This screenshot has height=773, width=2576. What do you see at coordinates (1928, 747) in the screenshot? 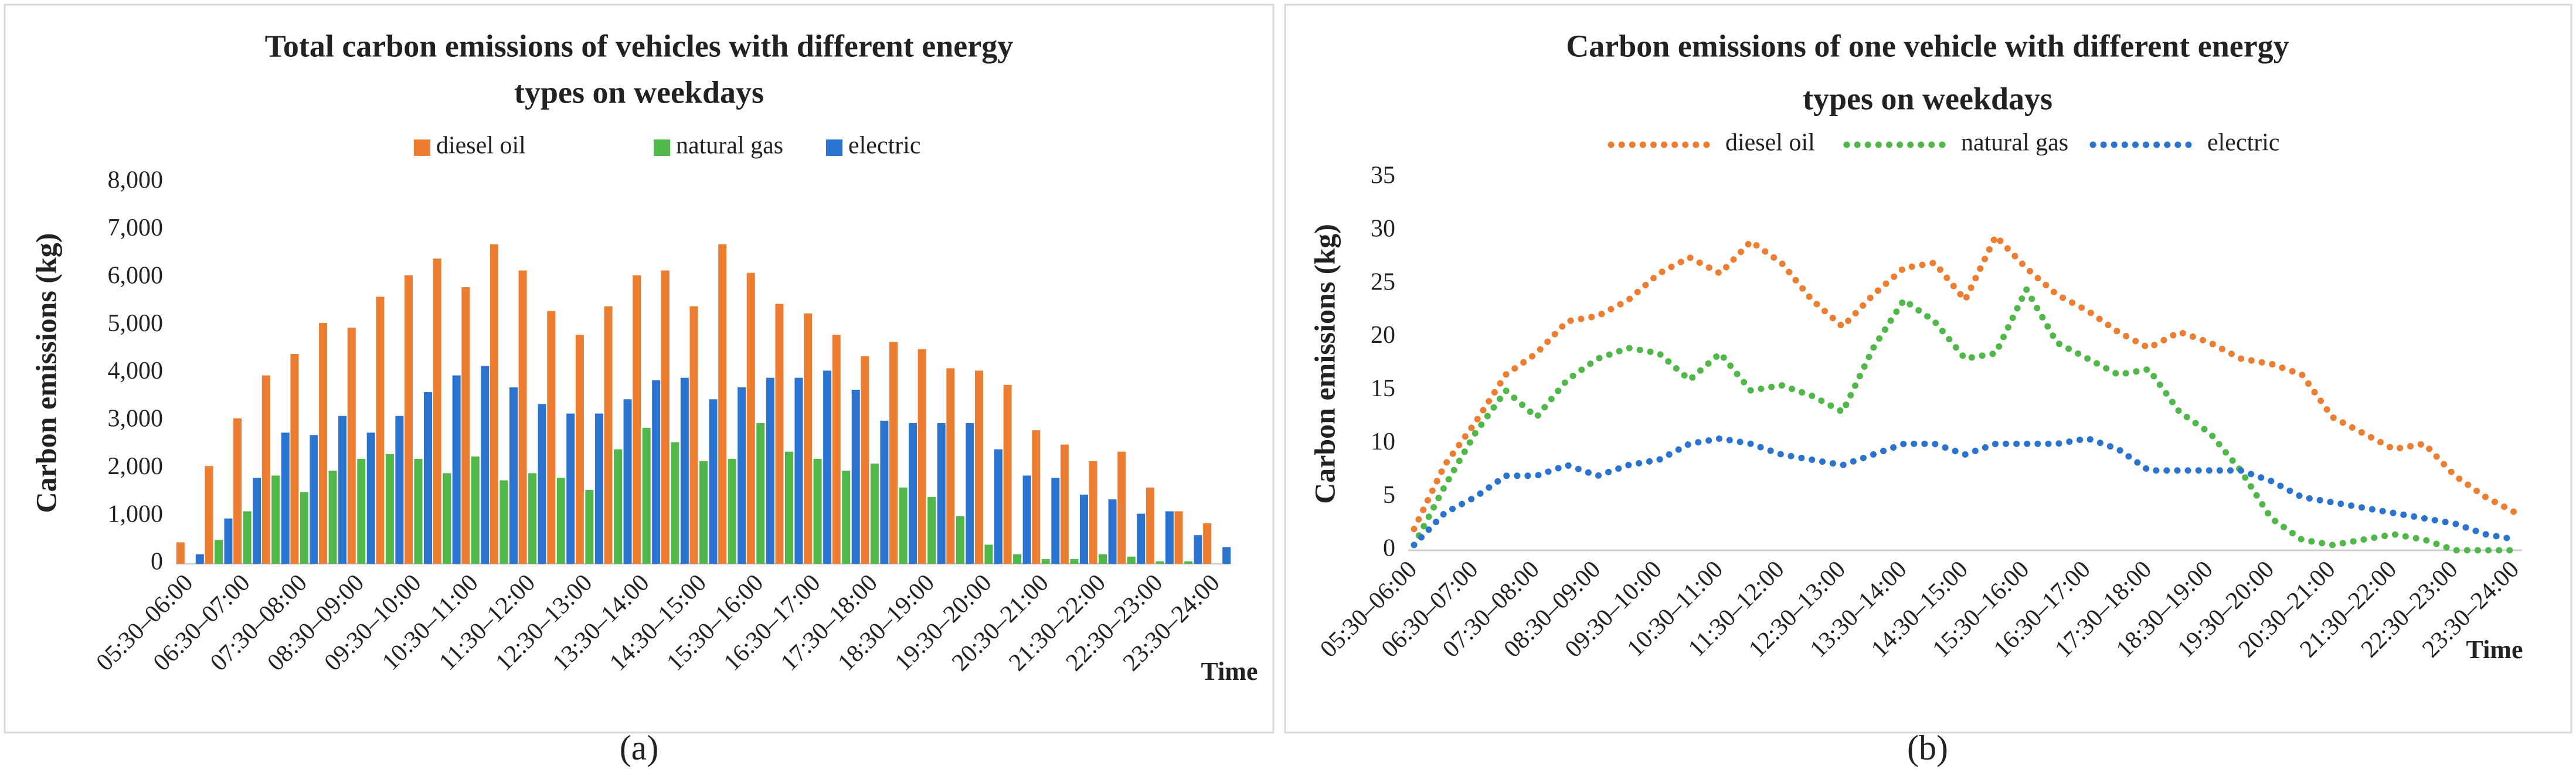
I see `panel-label: (b)` at bounding box center [1928, 747].